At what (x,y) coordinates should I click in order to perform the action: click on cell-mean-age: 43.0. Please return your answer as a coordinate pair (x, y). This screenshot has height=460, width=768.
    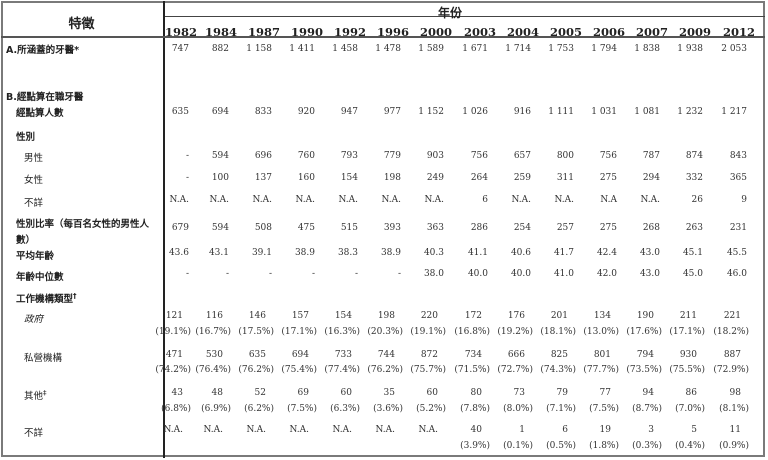
    Looking at the image, I should click on (649, 253).